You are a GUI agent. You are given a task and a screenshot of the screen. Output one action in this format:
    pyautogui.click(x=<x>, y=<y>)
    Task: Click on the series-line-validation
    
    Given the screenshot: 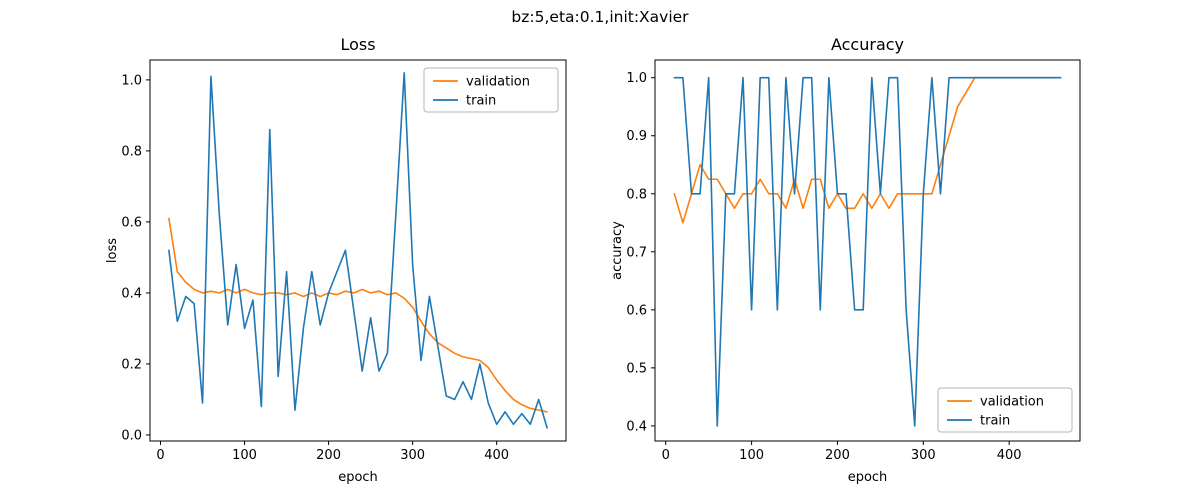 What is the action you would take?
    pyautogui.click(x=358, y=315)
    